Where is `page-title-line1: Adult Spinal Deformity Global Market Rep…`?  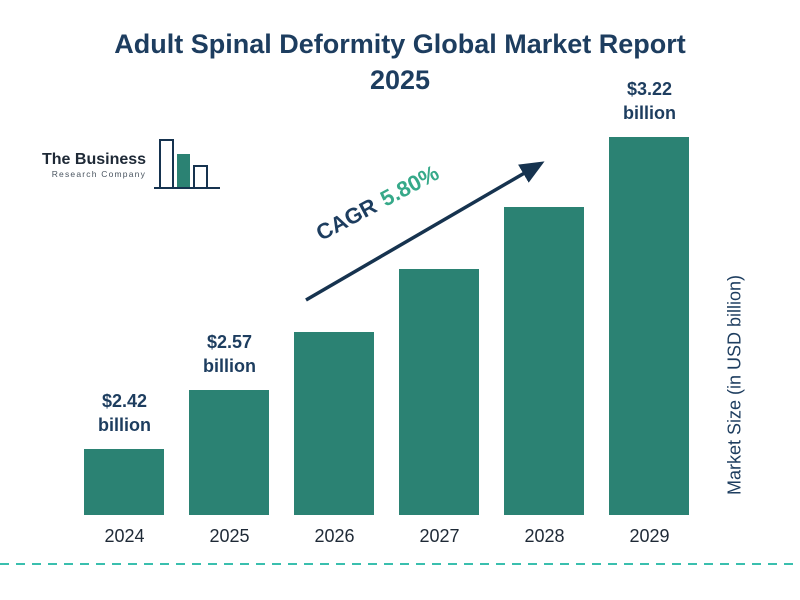
page-title-line1: Adult Spinal Deformity Global Market Rep… is located at coordinates (400, 44).